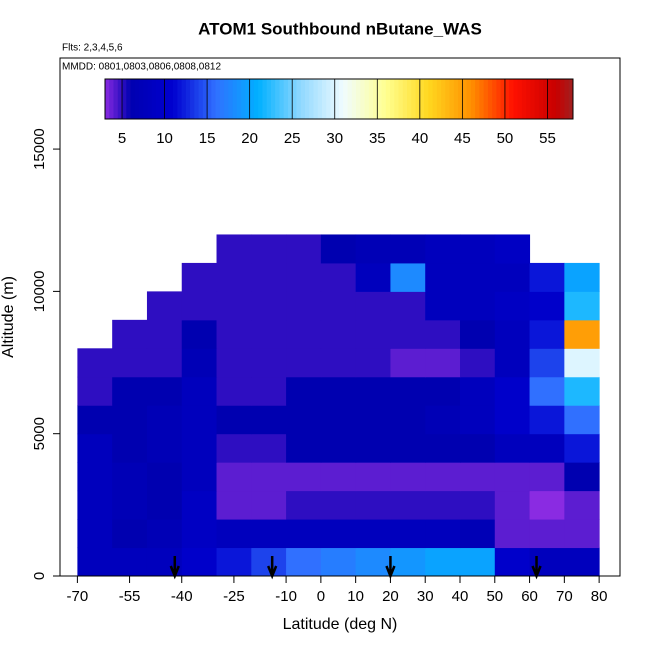 This screenshot has height=650, width=650. Describe the element at coordinates (340, 28) in the screenshot. I see `chart-title: ATOM1 Southbound nButane_WAS` at that location.